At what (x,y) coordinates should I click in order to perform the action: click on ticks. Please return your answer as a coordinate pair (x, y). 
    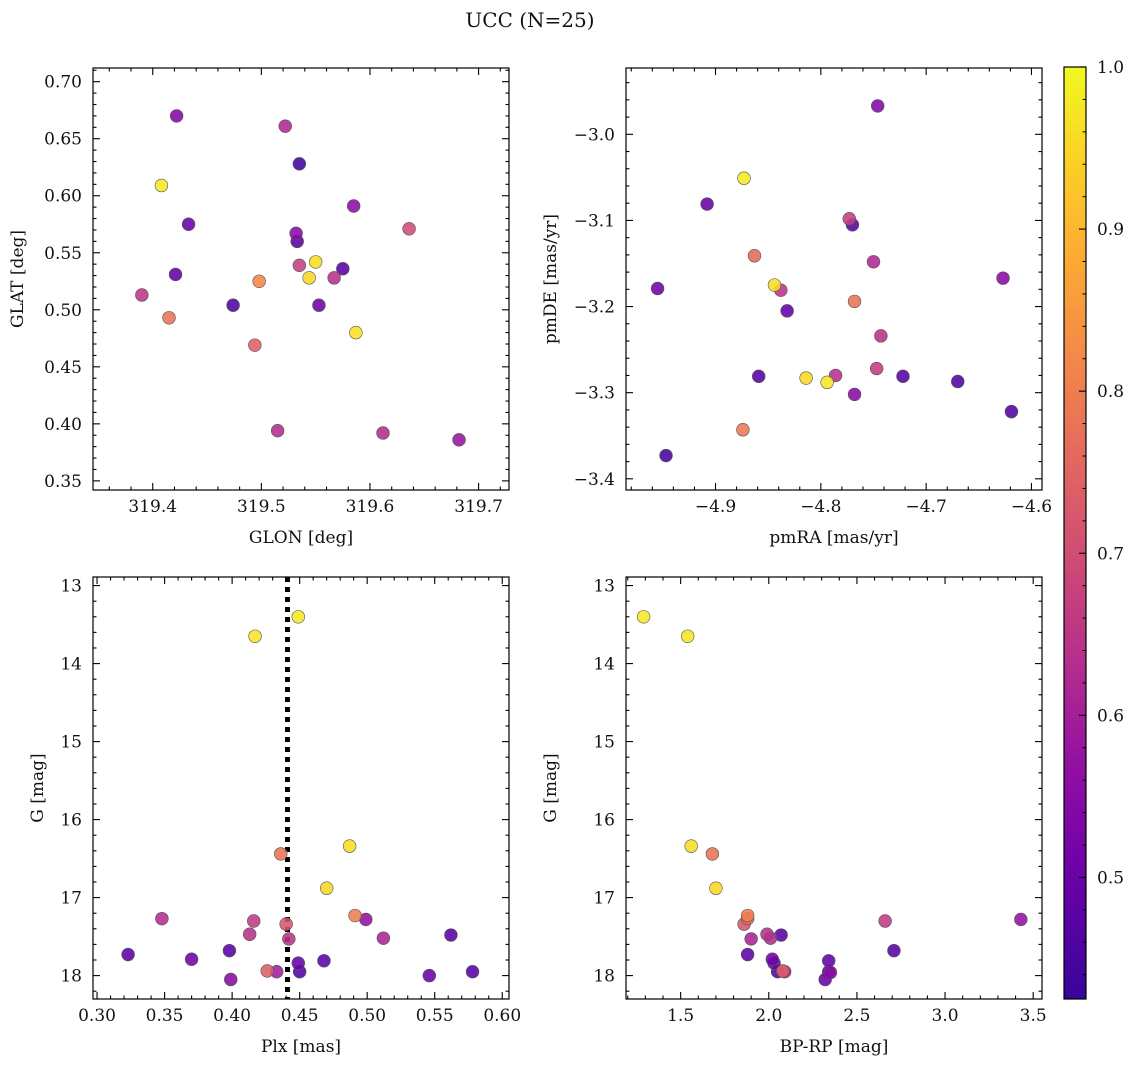
    Looking at the image, I should click on (834, 279).